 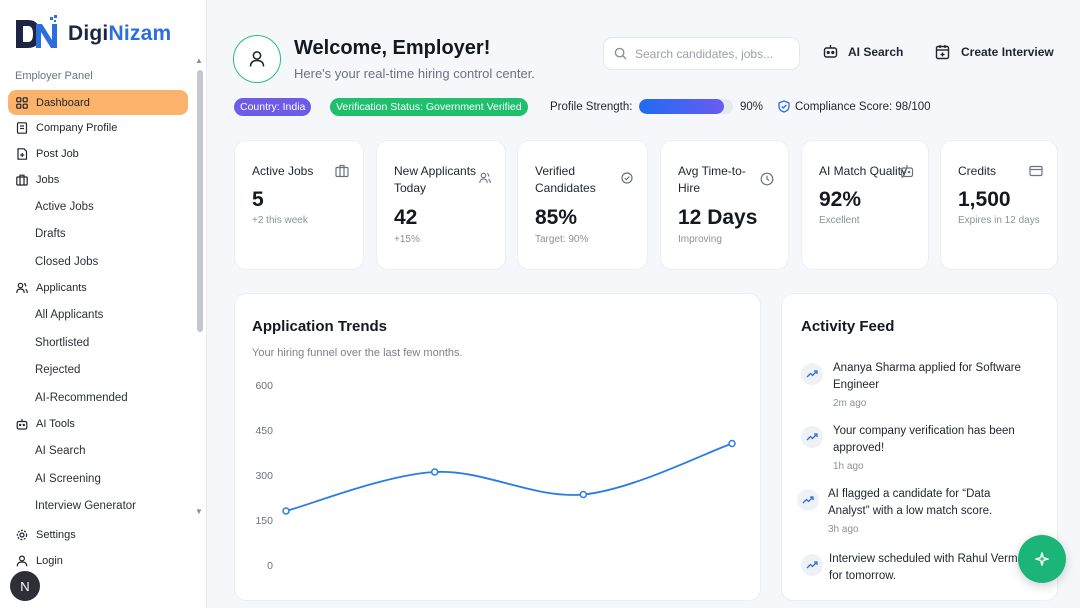 I want to click on scroll-down-arrow: ▼, so click(x=199, y=511).